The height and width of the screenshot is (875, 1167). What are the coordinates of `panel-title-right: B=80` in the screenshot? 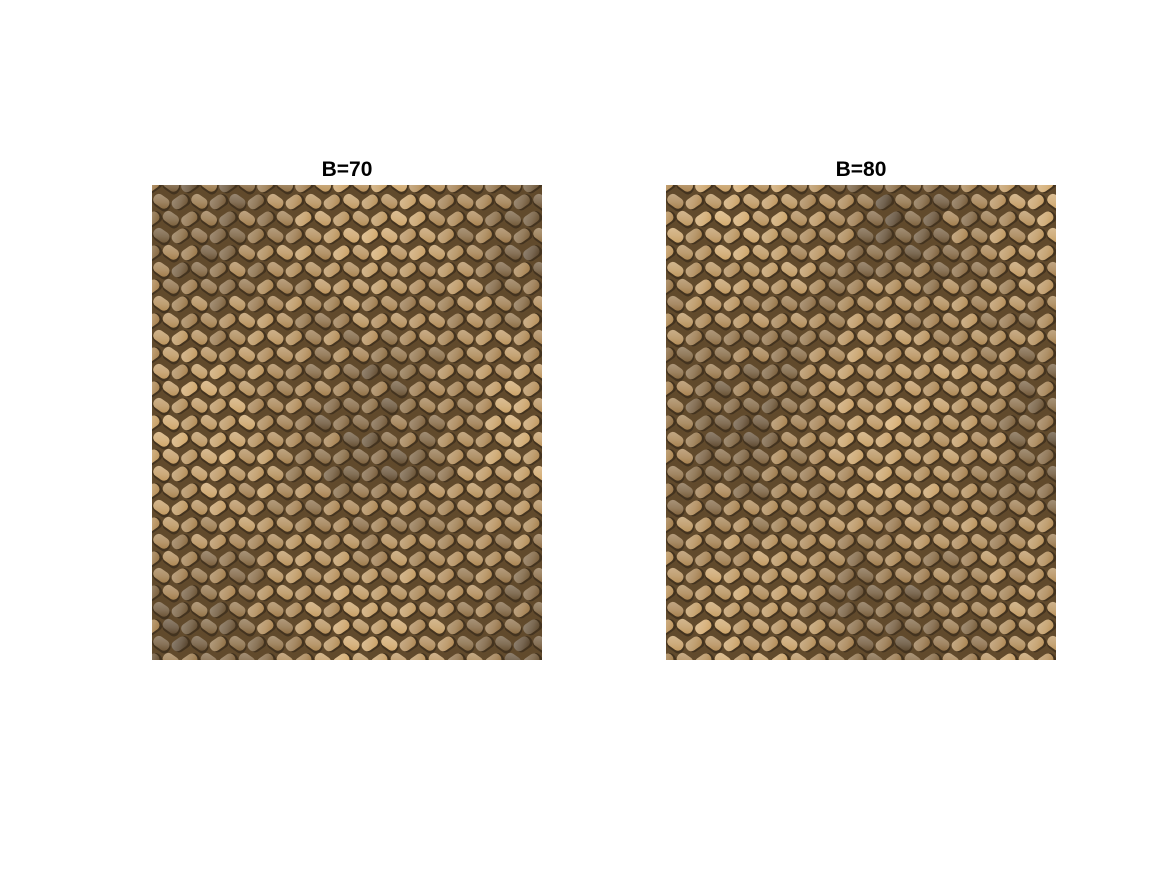 It's located at (861, 169).